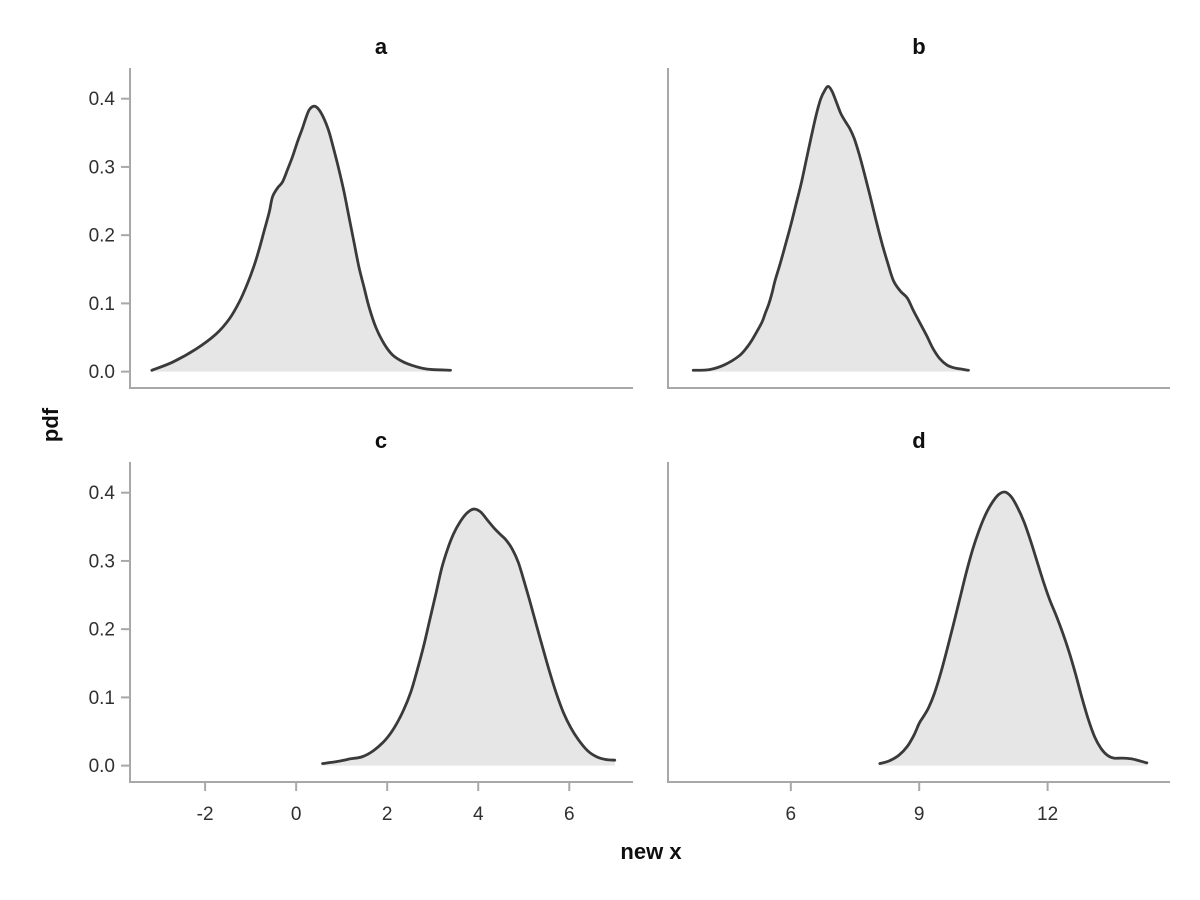 The width and height of the screenshot is (1200, 900). Describe the element at coordinates (919, 440) in the screenshot. I see `panel-title-d: d` at that location.